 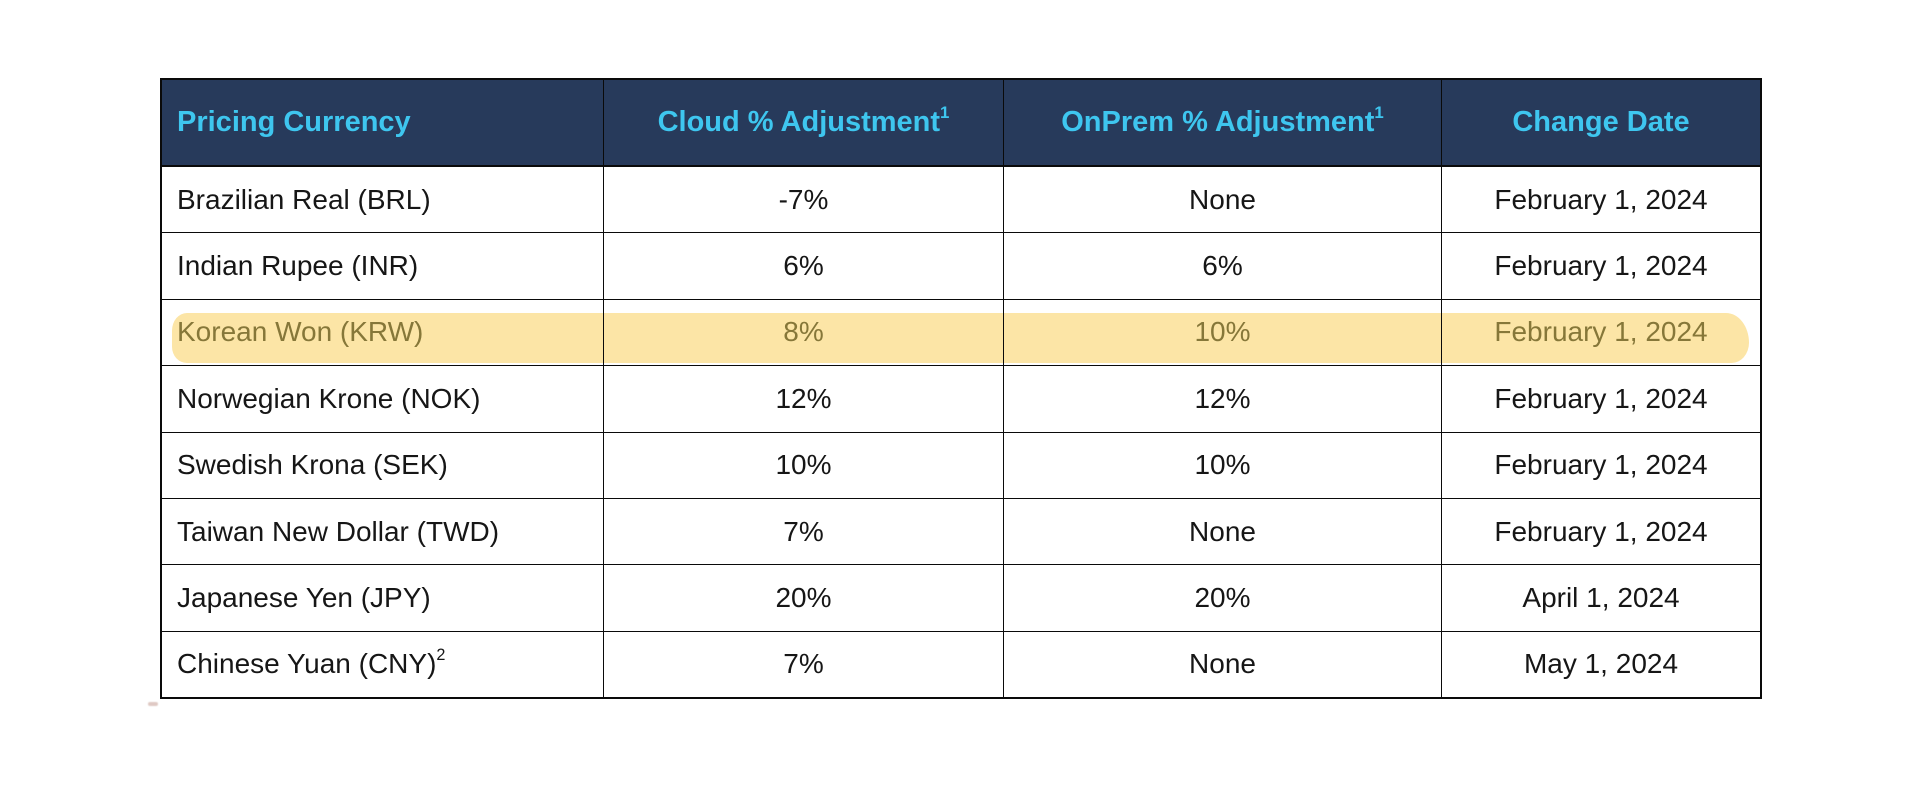 I want to click on cell-cloud-adjustment: 8%, so click(x=804, y=332).